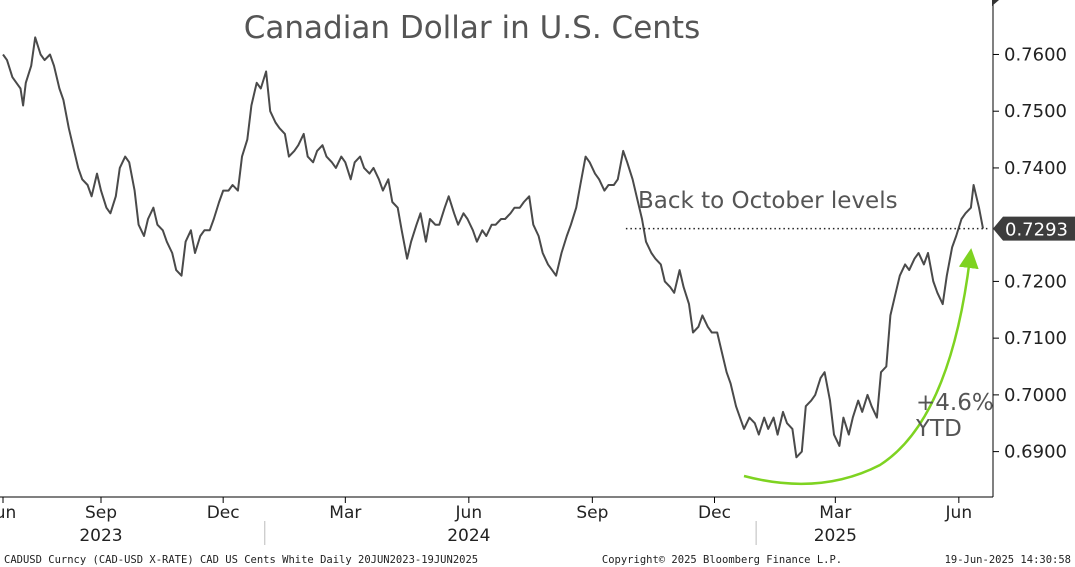  I want to click on x-year-label: 2024, so click(468, 536).